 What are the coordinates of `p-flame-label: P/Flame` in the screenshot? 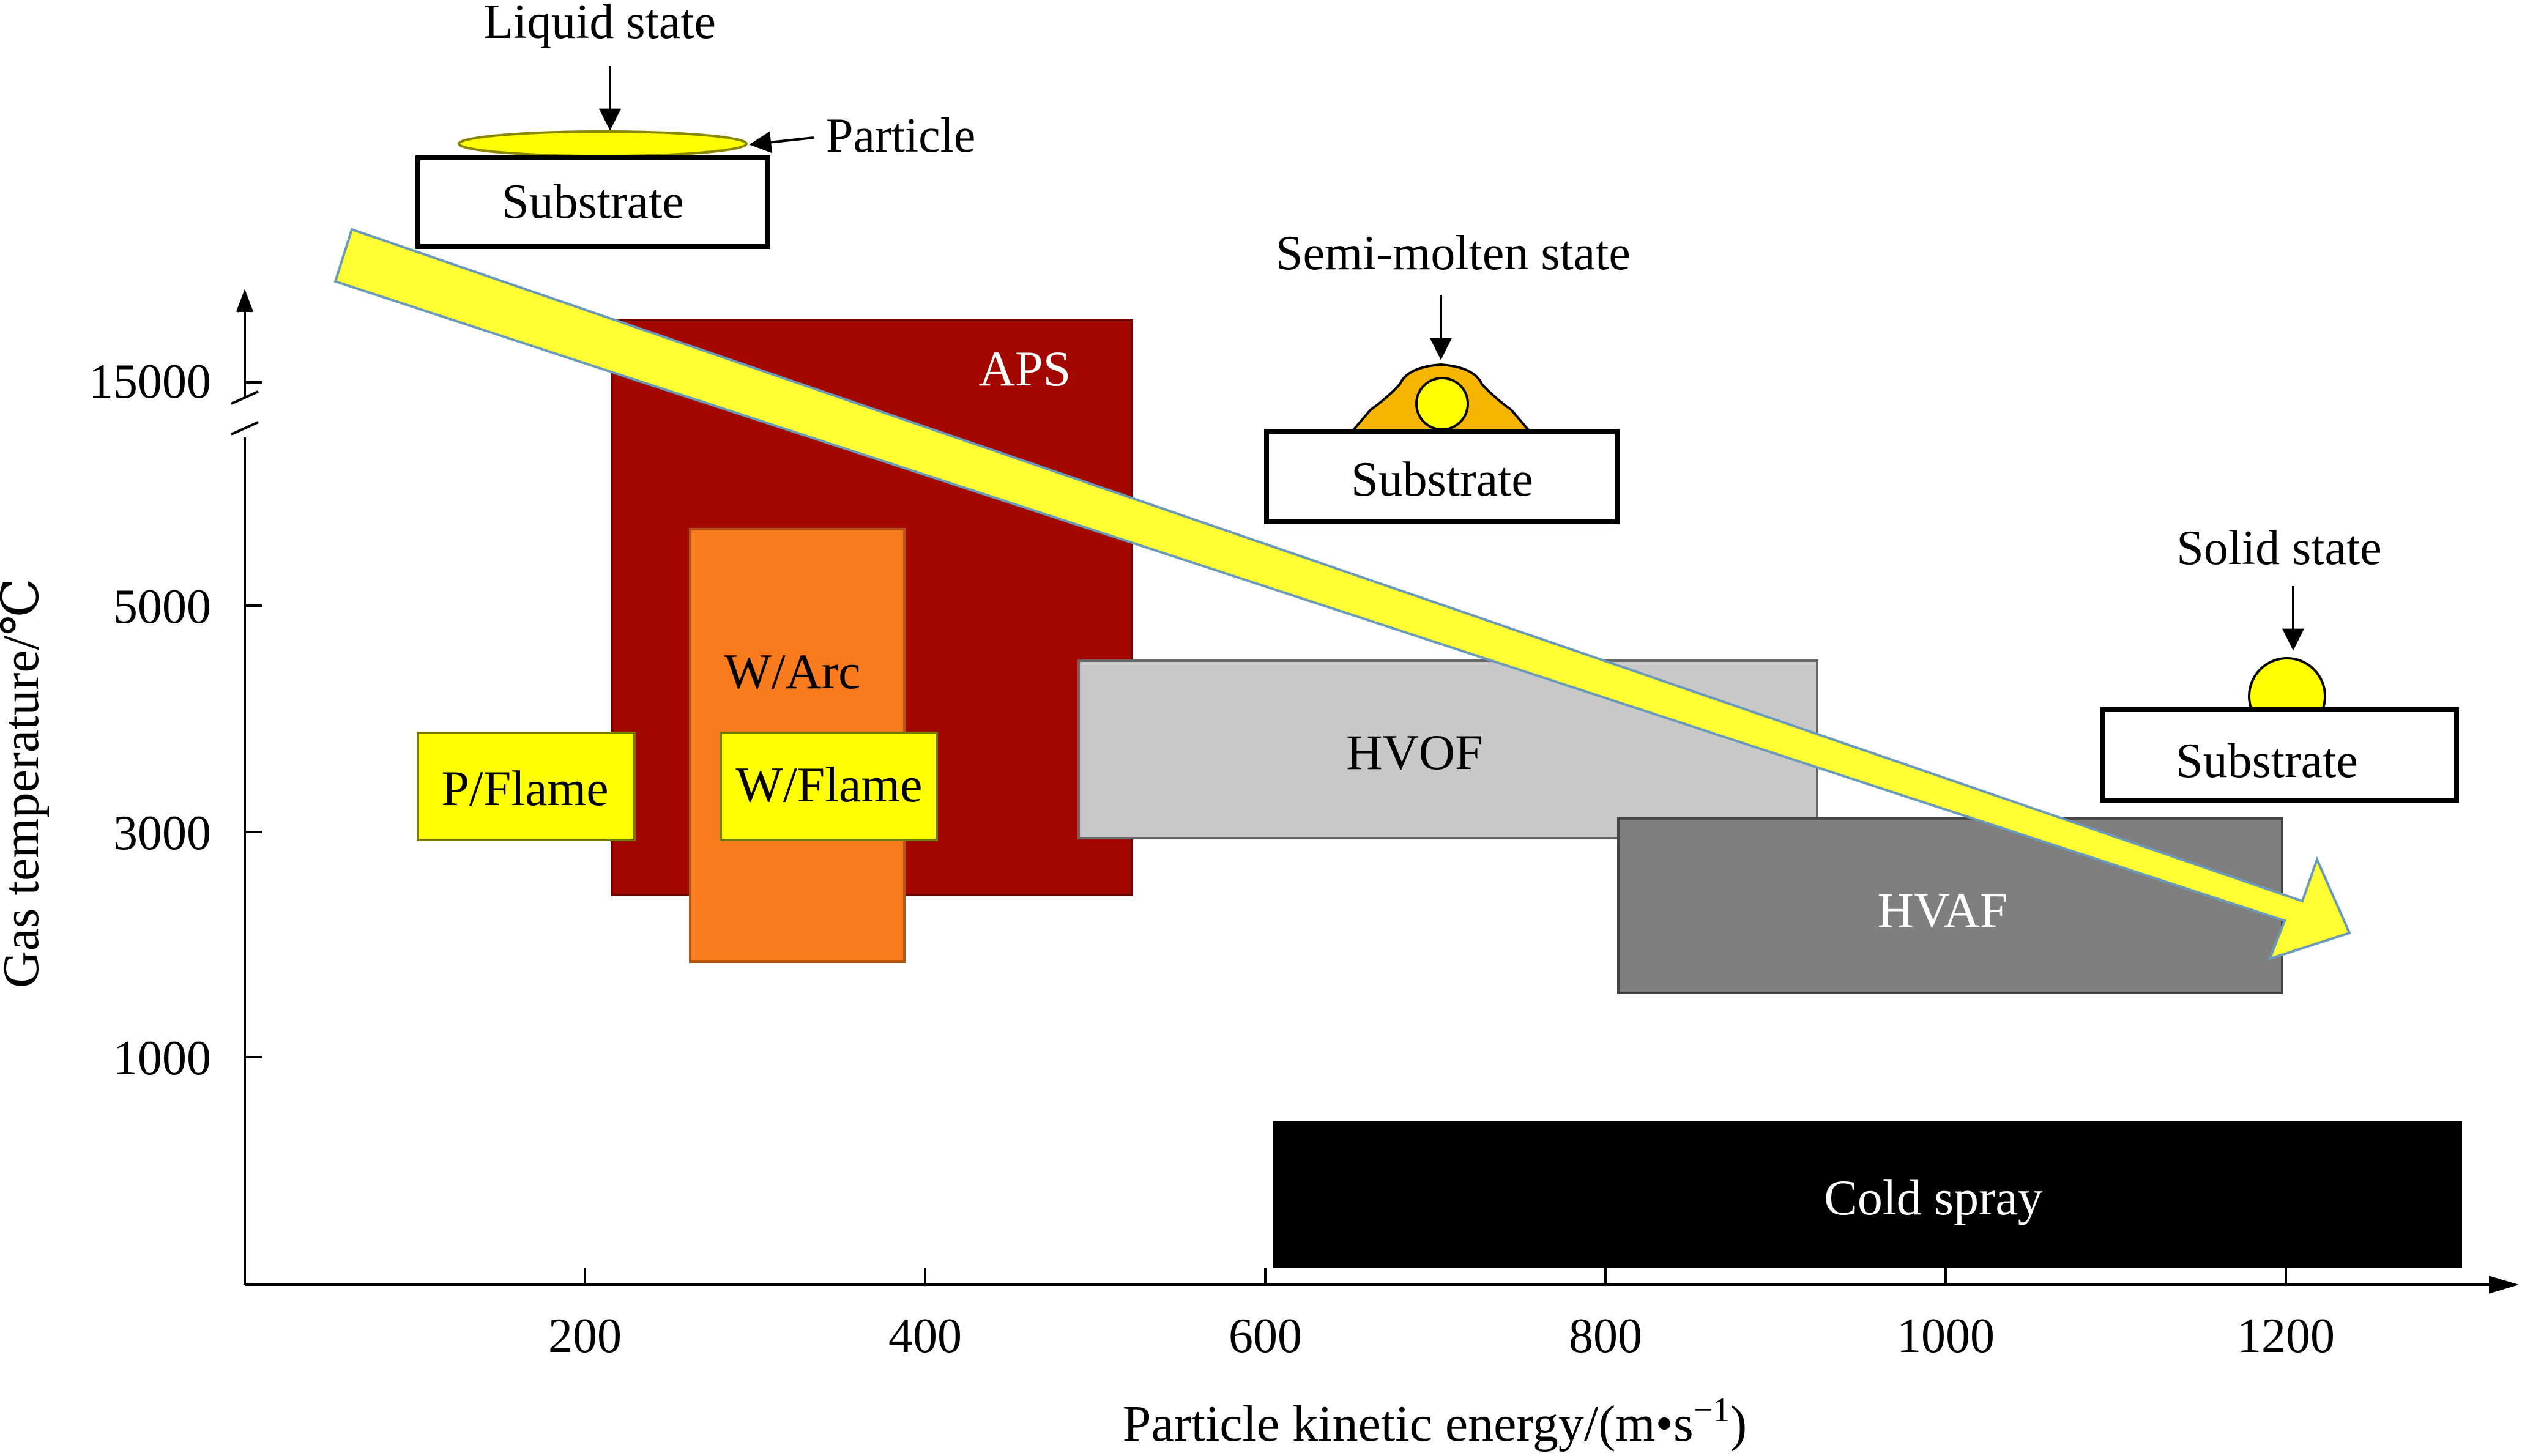 It's located at (524, 788).